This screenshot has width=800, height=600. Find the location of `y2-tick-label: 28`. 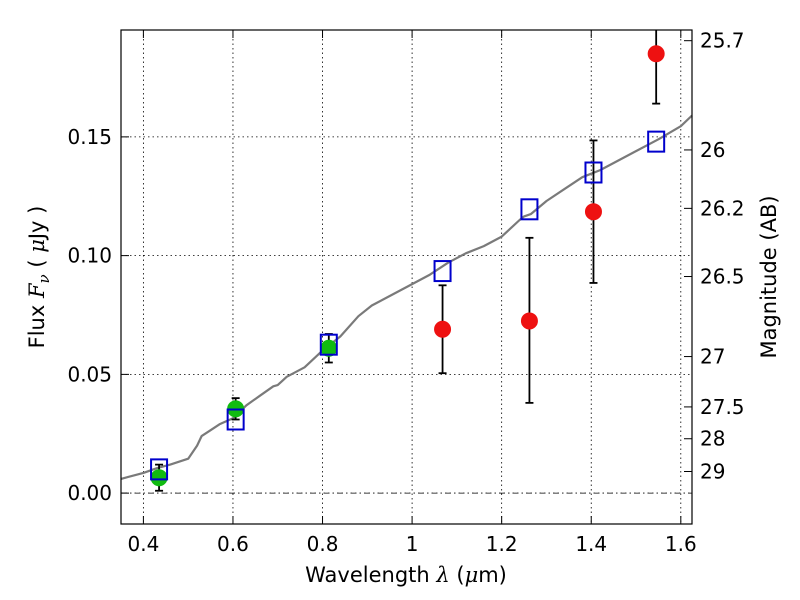

y2-tick-label: 28 is located at coordinates (712, 439).